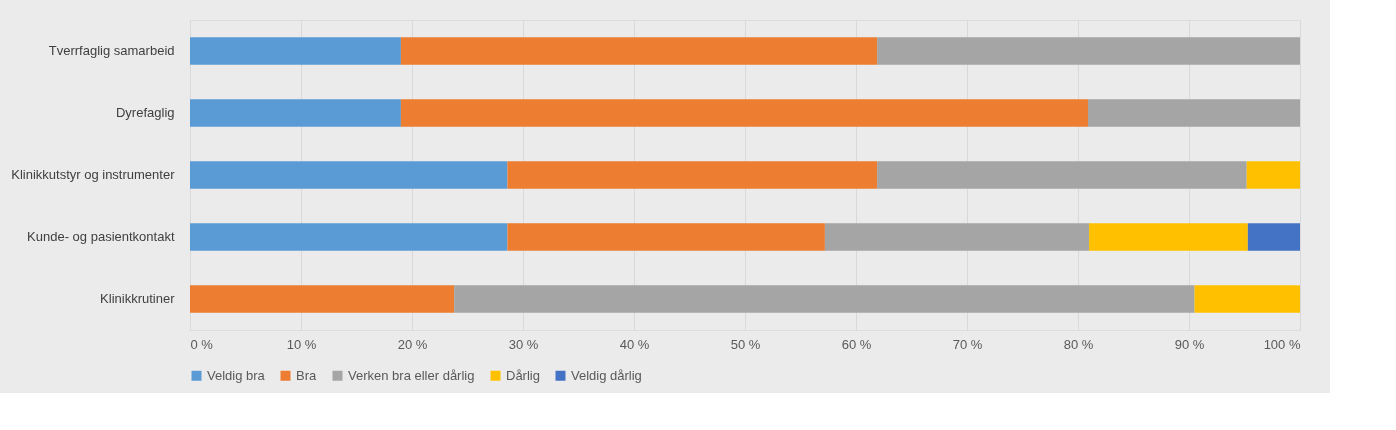 Image resolution: width=1396 pixels, height=430 pixels. I want to click on x-tick-label: 60 %, so click(856, 344).